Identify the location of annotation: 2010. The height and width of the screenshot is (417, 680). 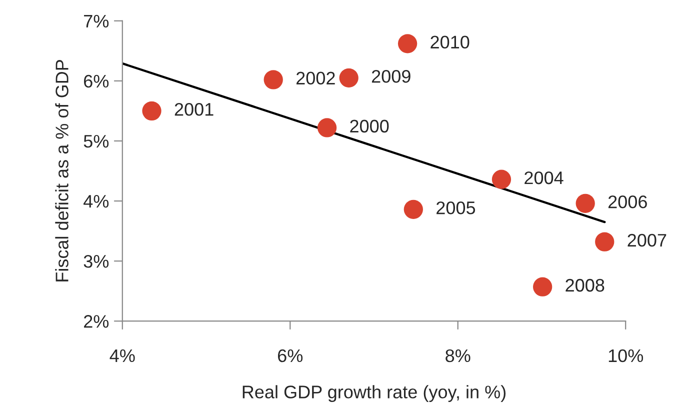
(450, 42).